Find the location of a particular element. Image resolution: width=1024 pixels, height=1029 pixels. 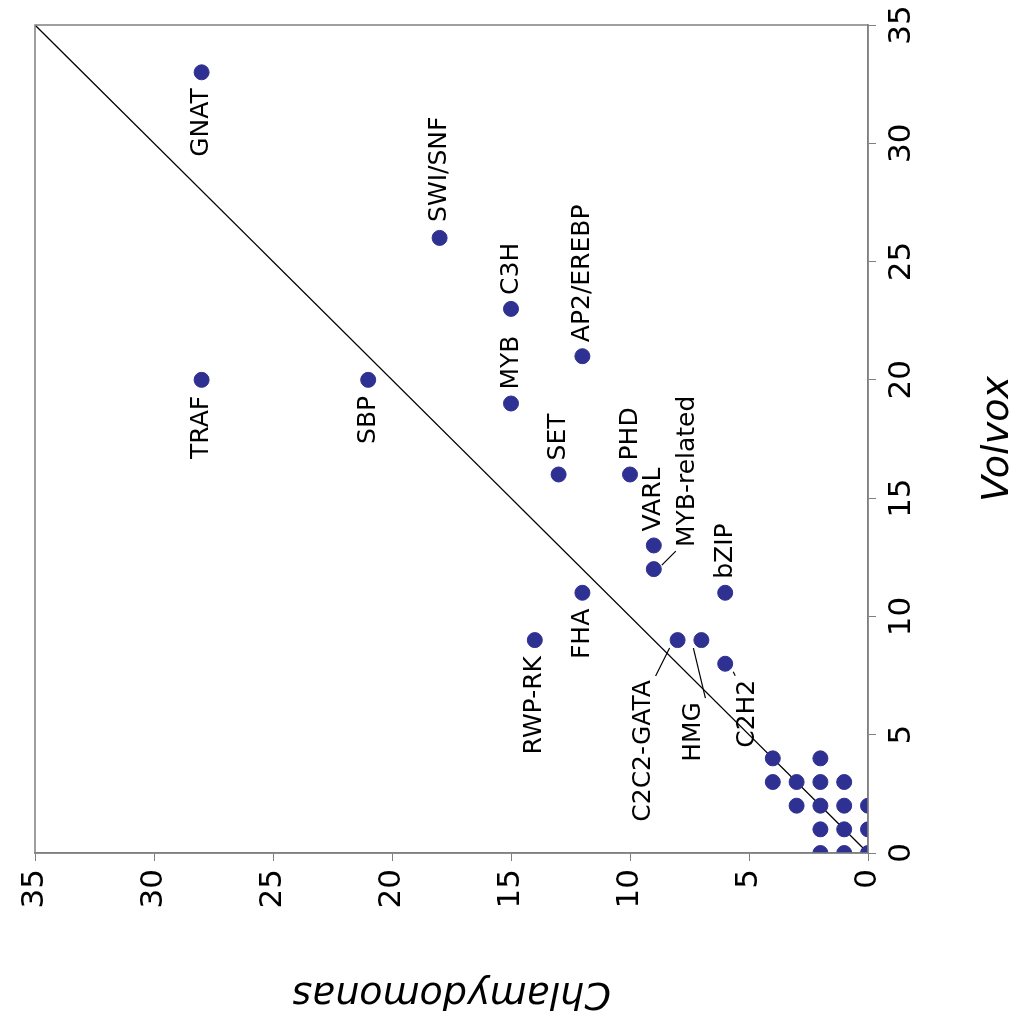

annotation: SET is located at coordinates (557, 436).